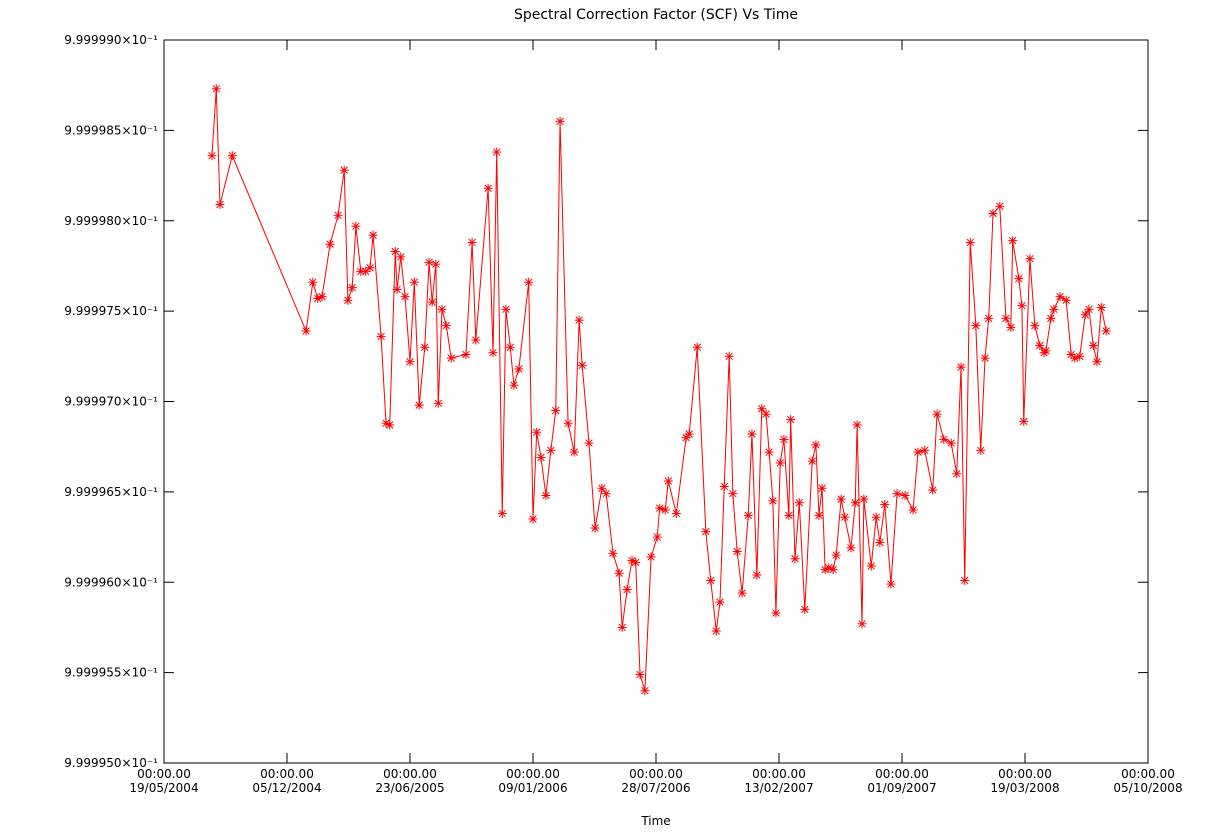 This screenshot has width=1211, height=833. Describe the element at coordinates (111, 402) in the screenshot. I see `y-tick-label: 9.999970×10⁻¹` at that location.